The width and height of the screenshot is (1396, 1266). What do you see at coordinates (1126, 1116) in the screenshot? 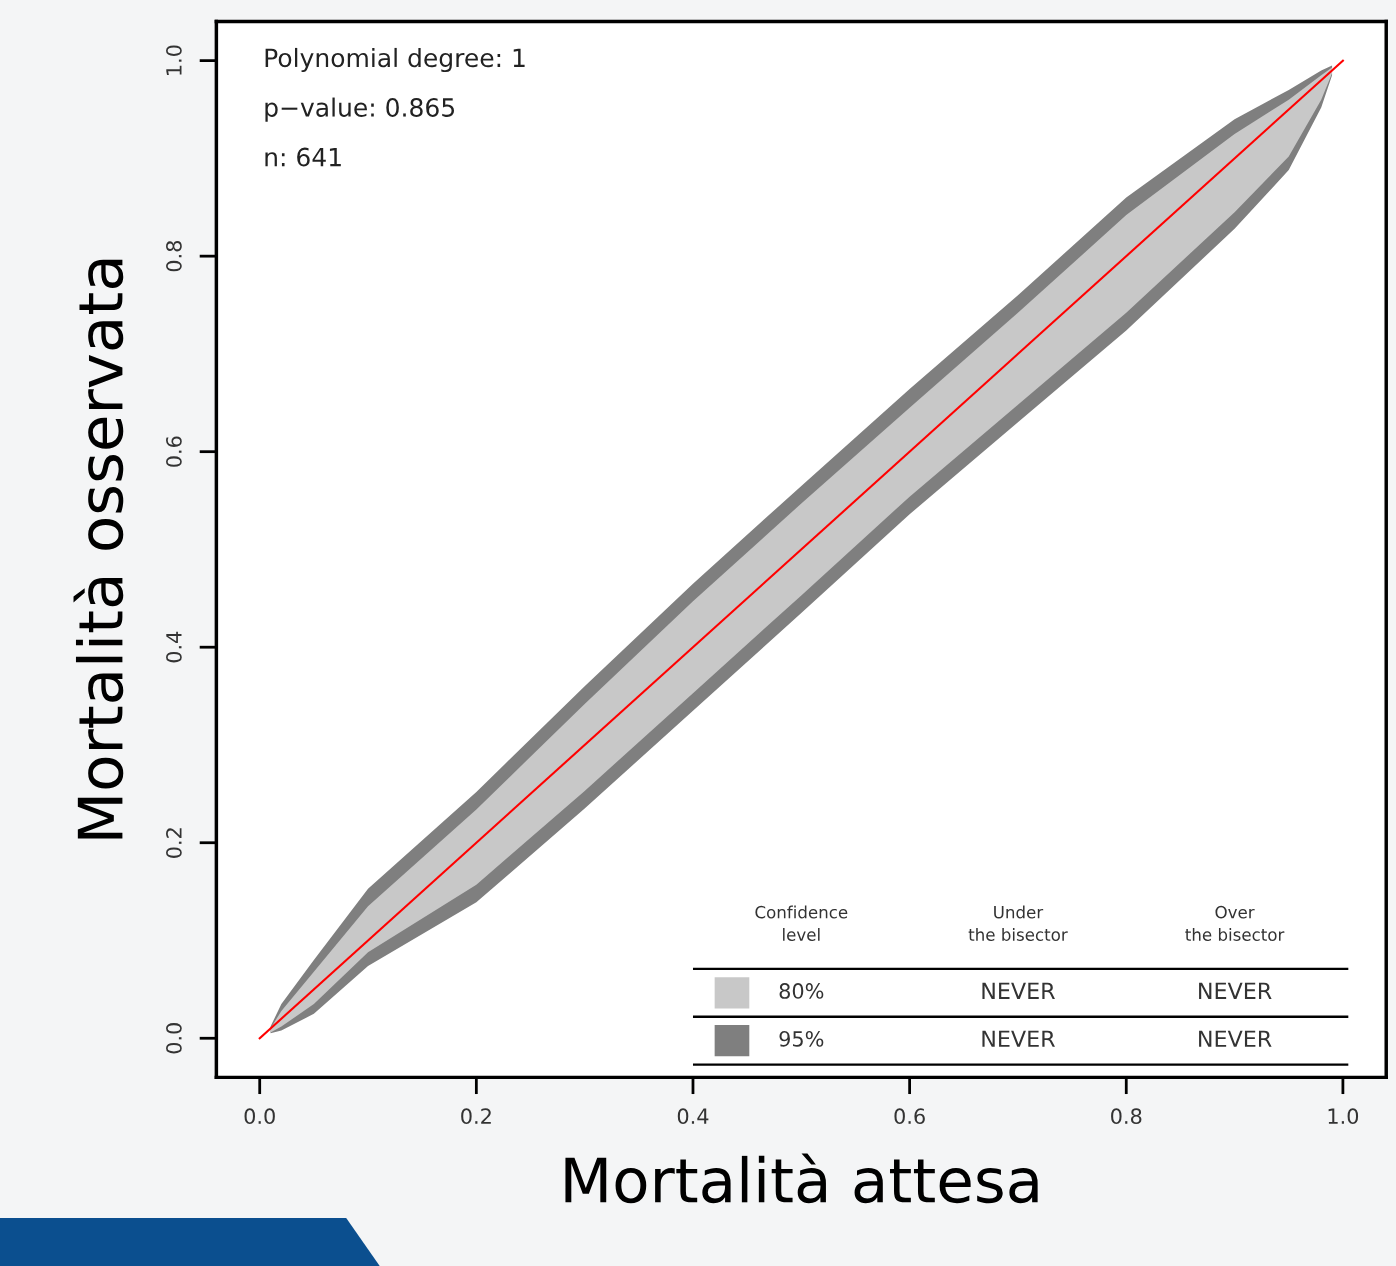
I see `x-tick-label: 0.8` at bounding box center [1126, 1116].